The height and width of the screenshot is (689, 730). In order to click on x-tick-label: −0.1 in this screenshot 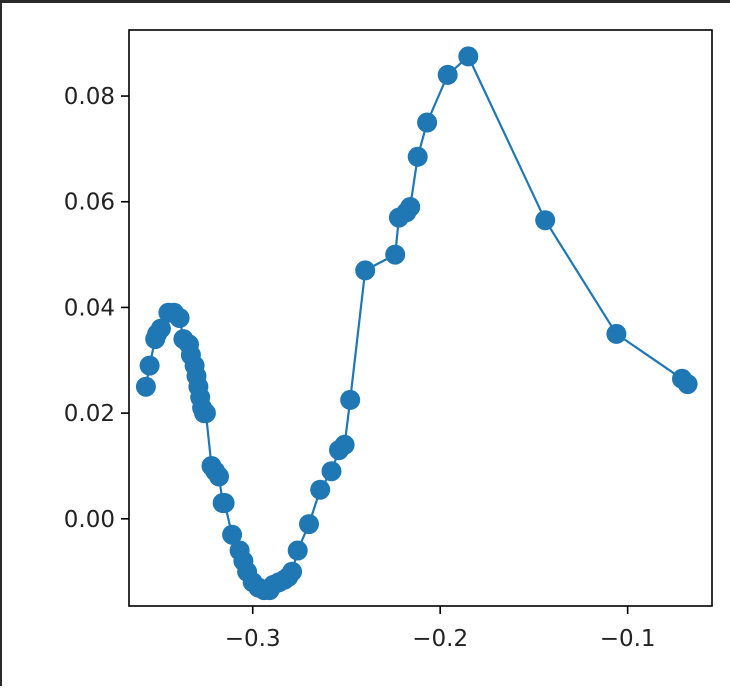, I will do `click(628, 639)`.